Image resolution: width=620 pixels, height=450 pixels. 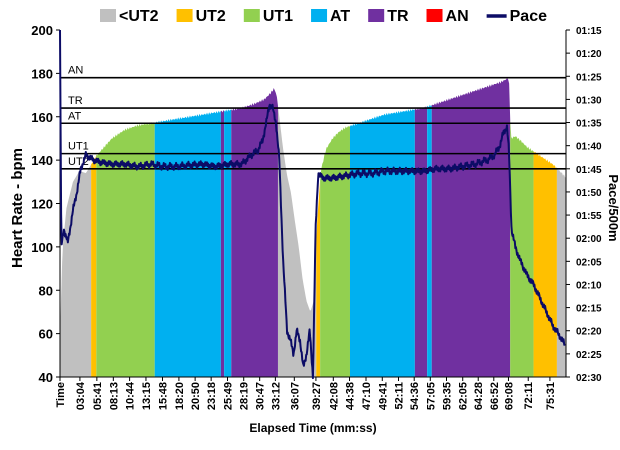 I want to click on y2-tick-label: 02:30, so click(x=589, y=378).